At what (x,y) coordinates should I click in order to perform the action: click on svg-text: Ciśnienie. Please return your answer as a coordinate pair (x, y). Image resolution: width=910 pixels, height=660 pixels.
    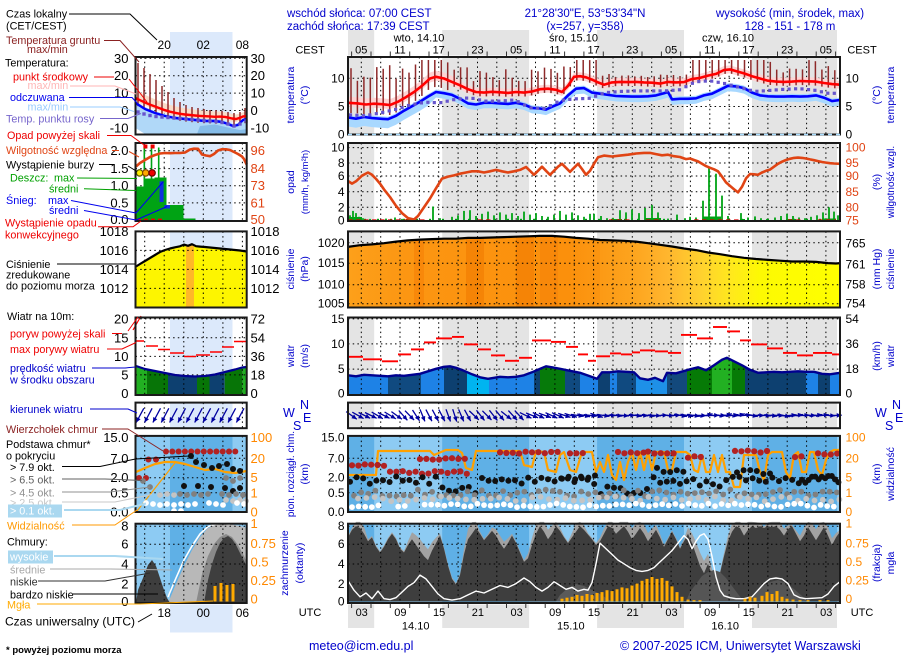
    Looking at the image, I should click on (28, 265).